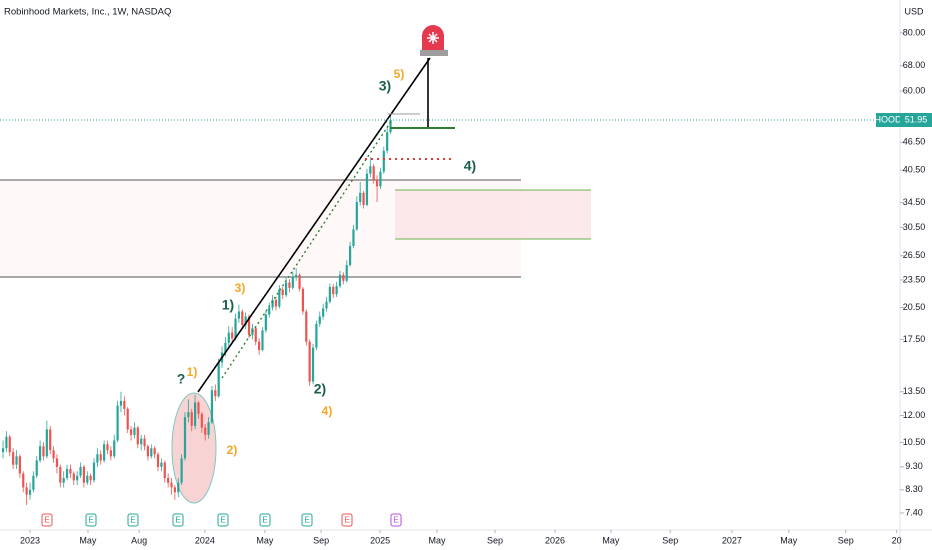 The width and height of the screenshot is (932, 550). I want to click on x-tick-label: 2027, so click(732, 540).